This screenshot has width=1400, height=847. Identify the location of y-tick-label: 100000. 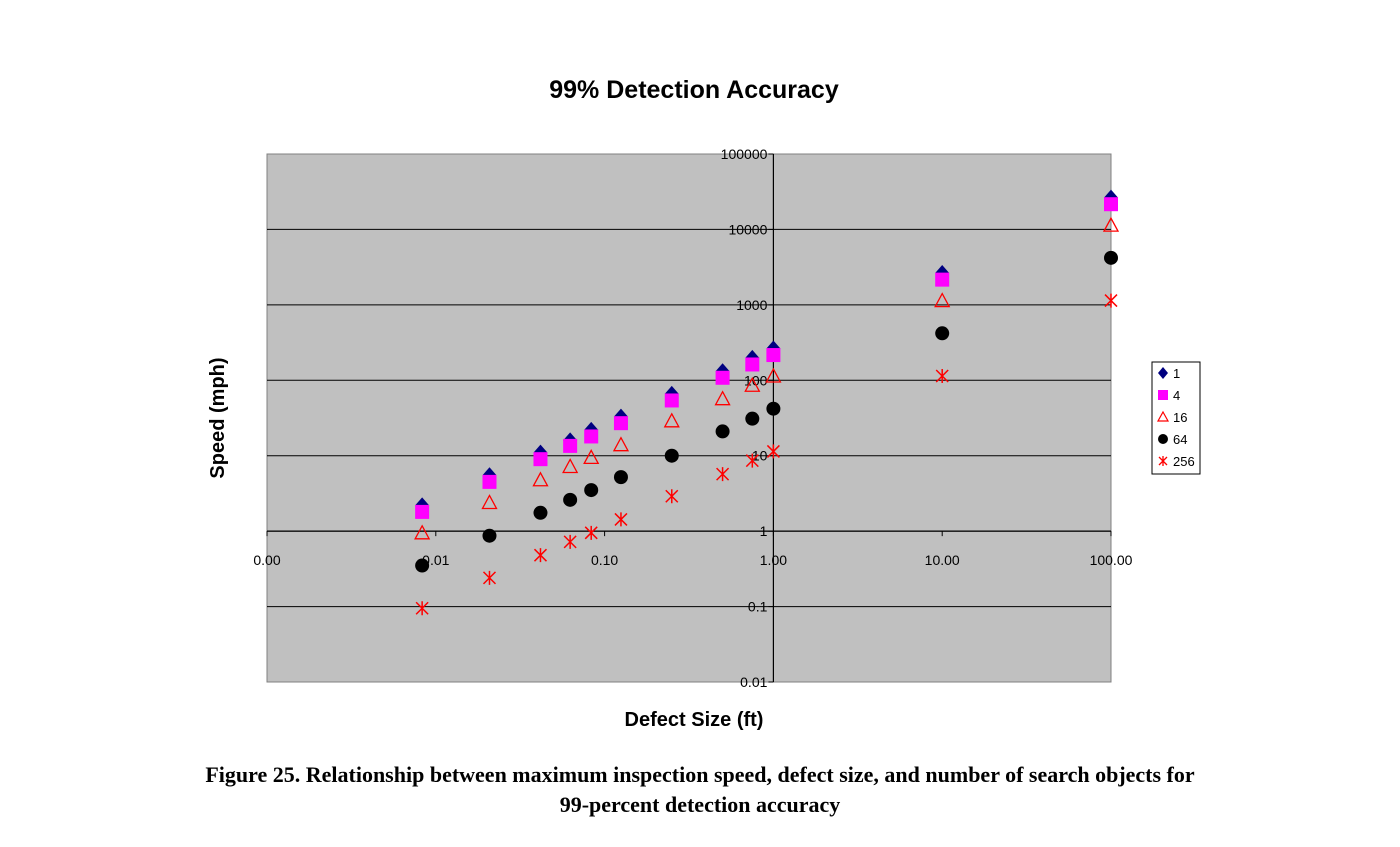
(744, 154).